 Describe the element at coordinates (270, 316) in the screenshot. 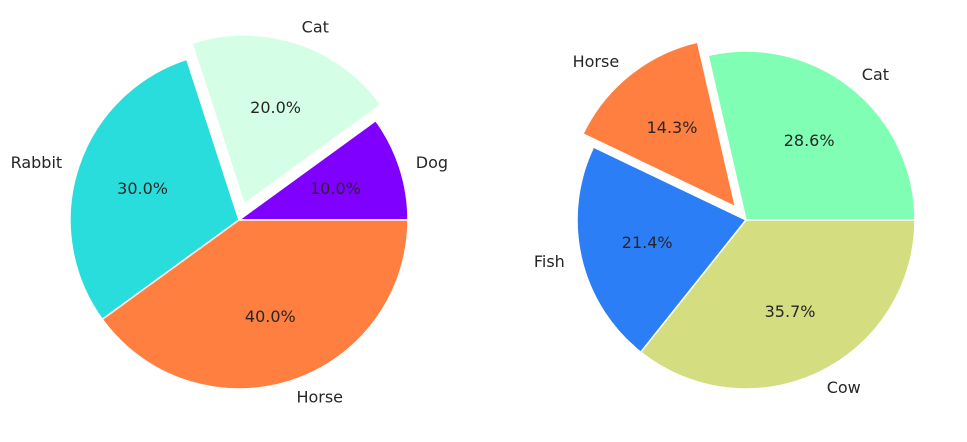

I see `pie-0-pct-label-horse: 40.0%` at that location.